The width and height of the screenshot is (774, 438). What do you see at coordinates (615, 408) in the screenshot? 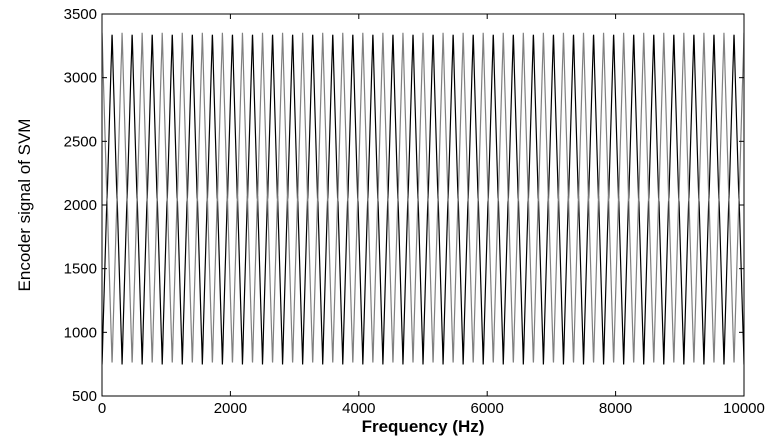
I see `x-tick-label: 8000` at bounding box center [615, 408].